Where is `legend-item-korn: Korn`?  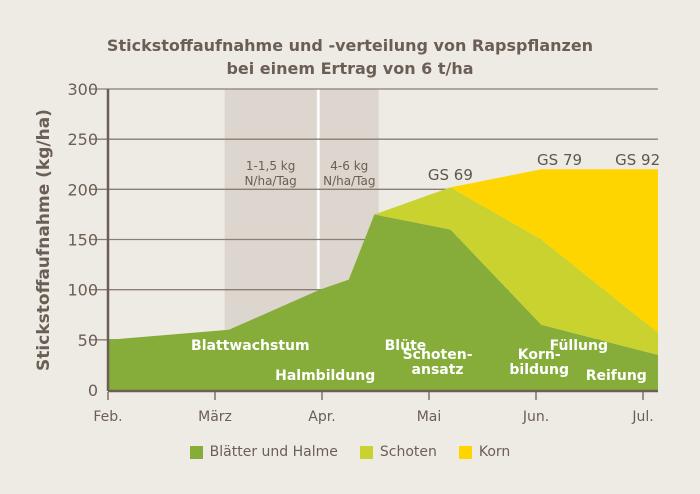 legend-item-korn: Korn is located at coordinates (484, 452).